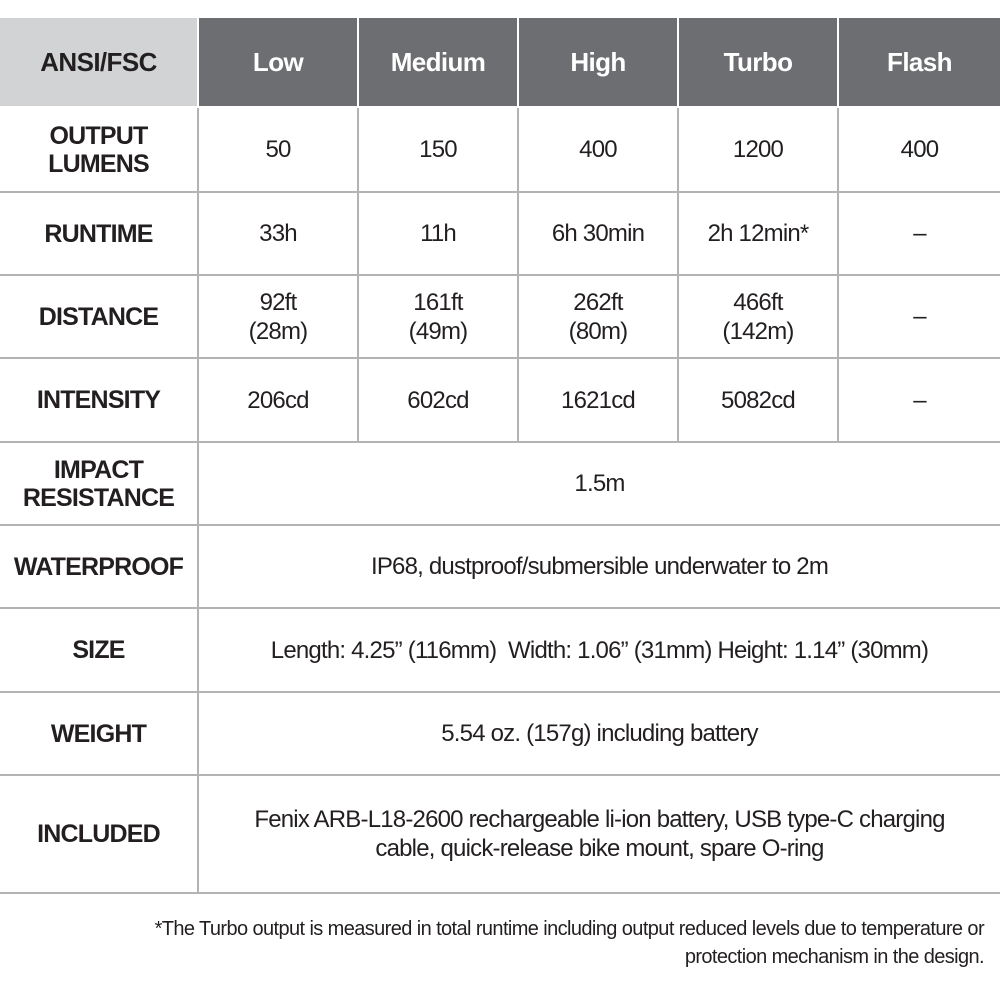 This screenshot has width=1000, height=1000. I want to click on table-row-weight: WEIGHT 5.54 oz. (157g) including battery, so click(500, 733).